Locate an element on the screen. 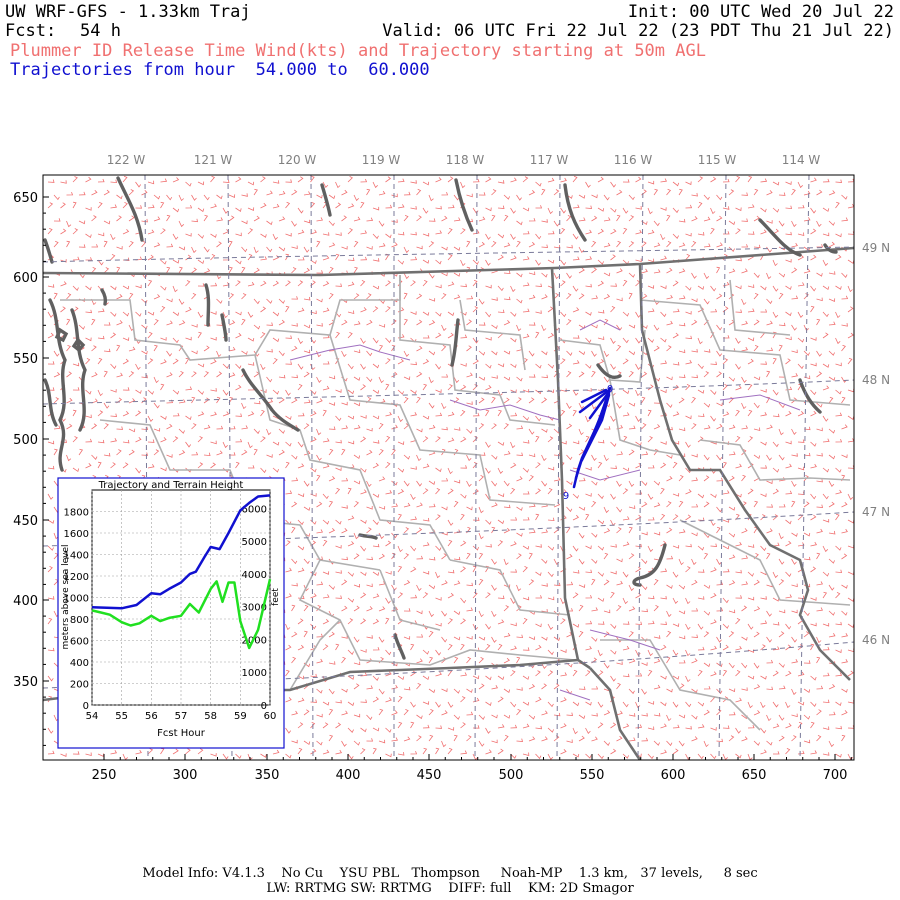  trajectory-end-label: 0 is located at coordinates (610, 389).